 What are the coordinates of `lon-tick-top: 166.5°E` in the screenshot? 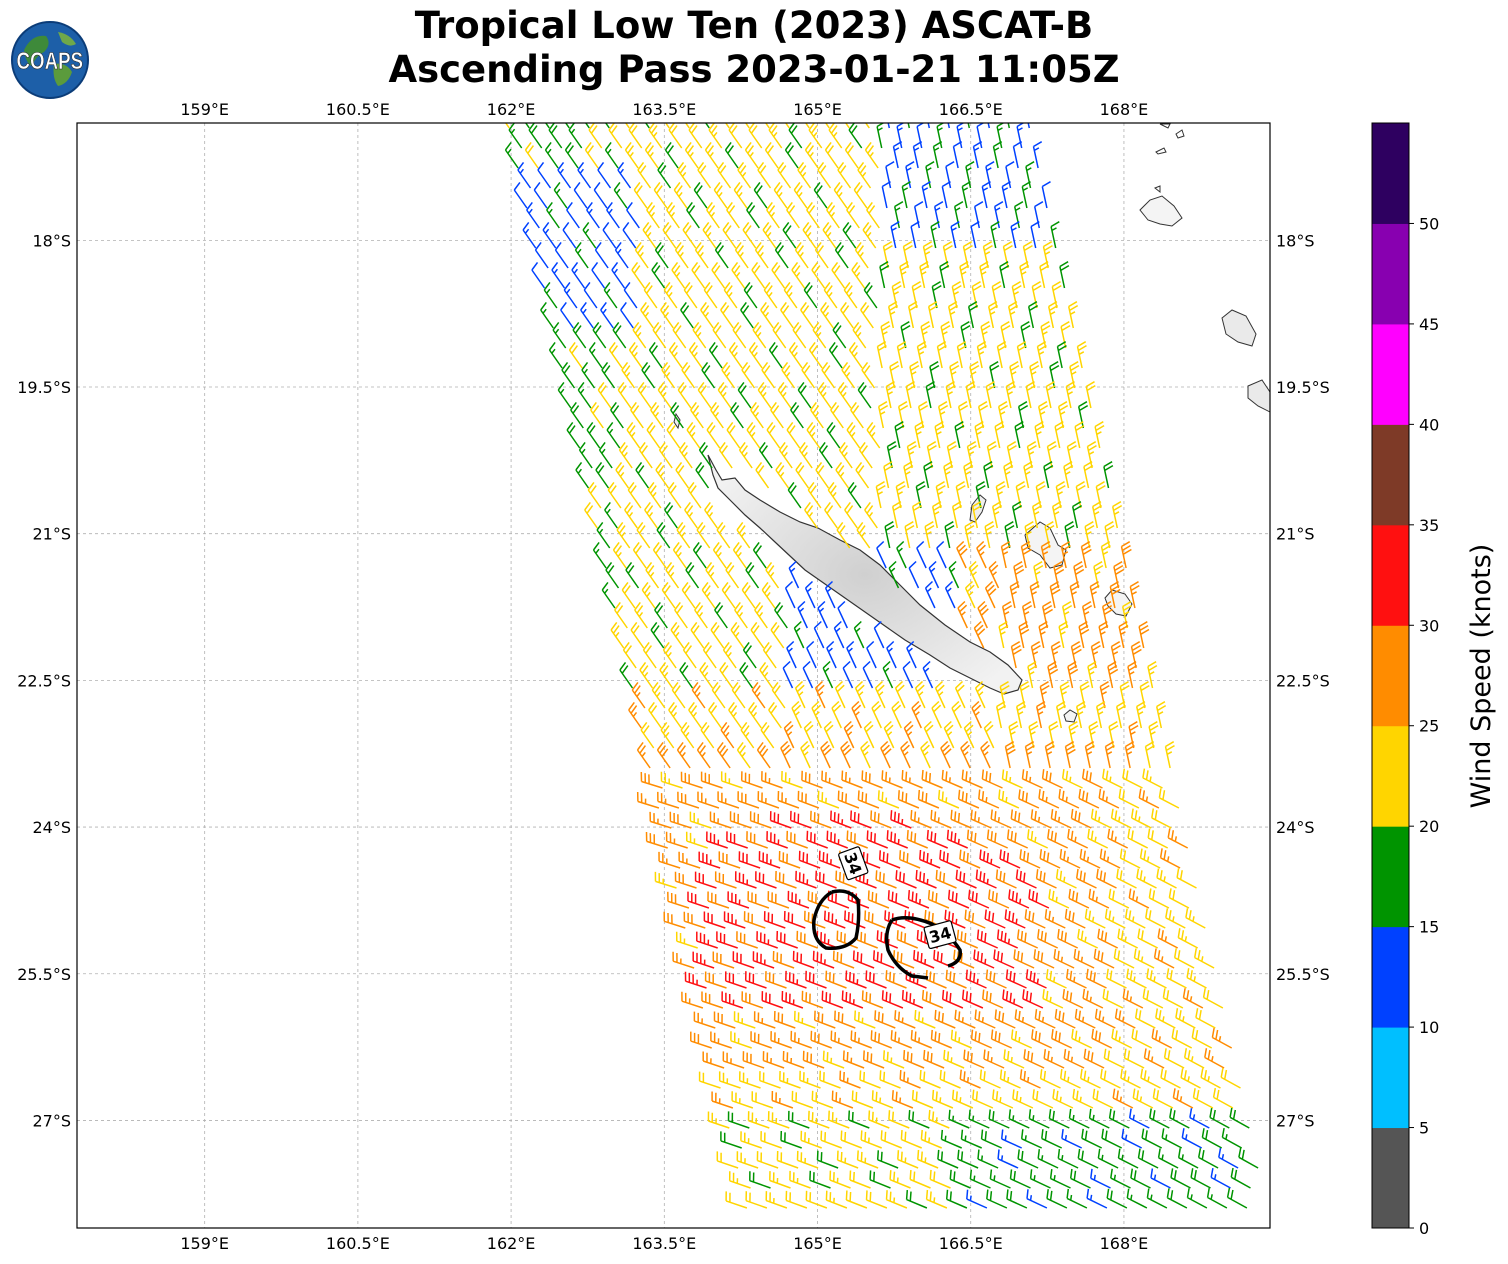 It's located at (971, 109).